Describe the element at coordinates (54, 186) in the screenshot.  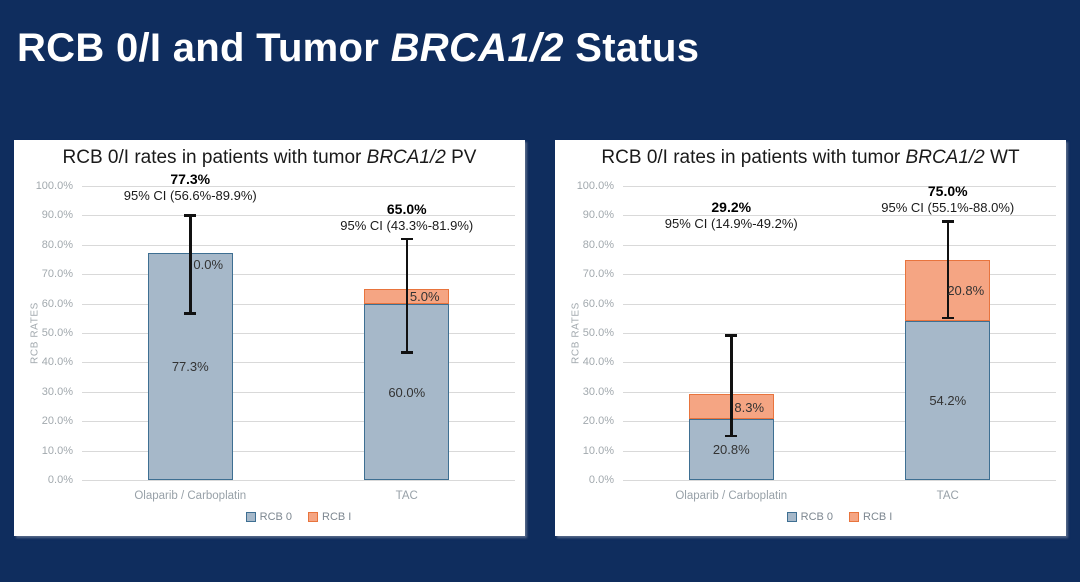
I see `y-axis-tick-label: 100.0%` at that location.